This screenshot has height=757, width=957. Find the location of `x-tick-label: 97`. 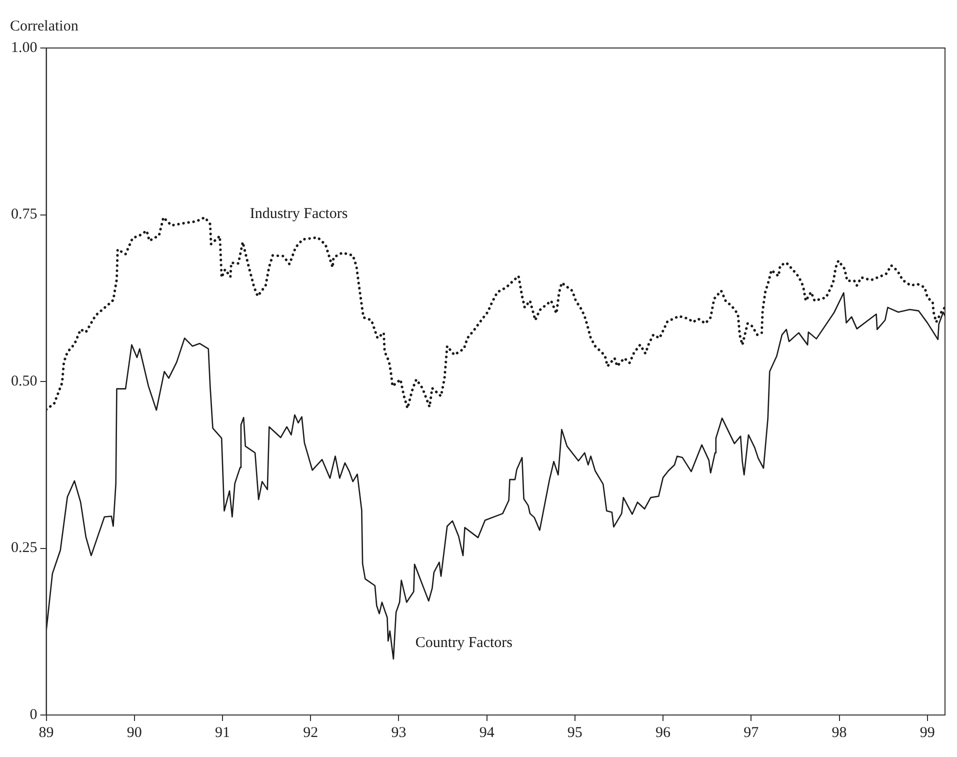

x-tick-label: 97 is located at coordinates (752, 732).